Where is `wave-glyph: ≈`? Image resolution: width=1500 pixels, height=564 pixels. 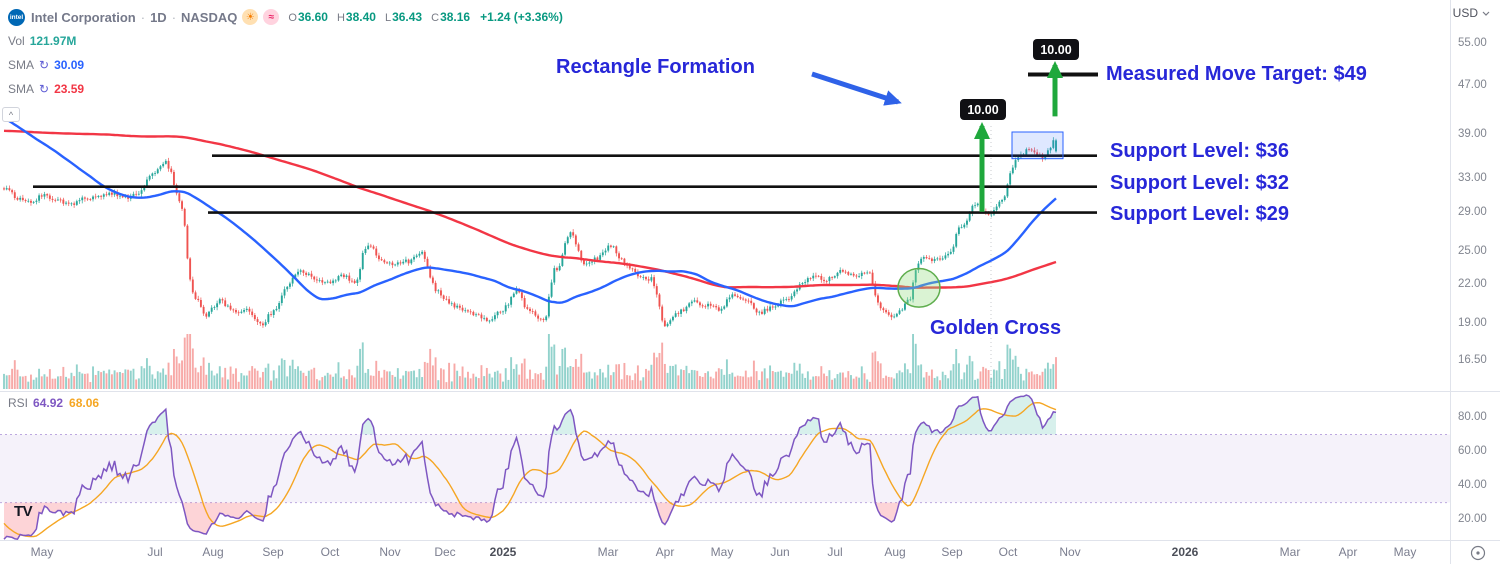
wave-glyph: ≈ is located at coordinates (271, 17).